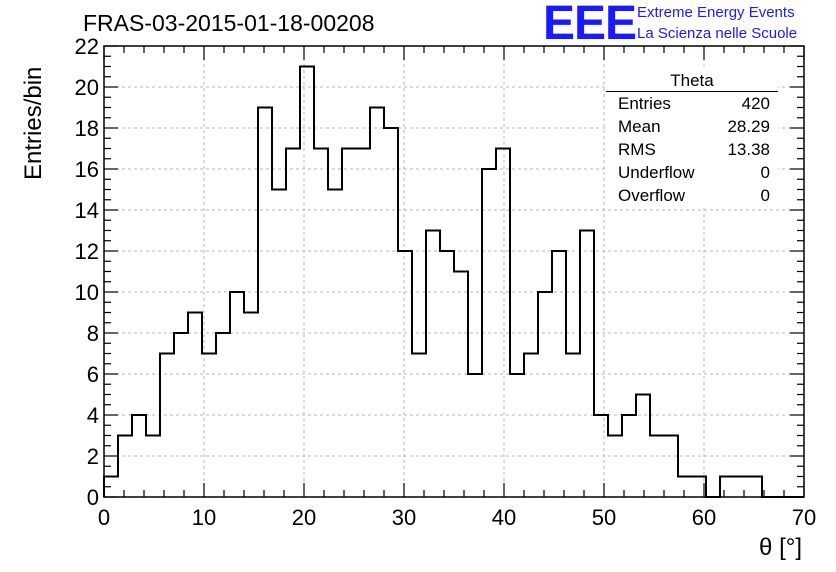 The width and height of the screenshot is (836, 572). What do you see at coordinates (704, 517) in the screenshot?
I see `x-tick-label: 60` at bounding box center [704, 517].